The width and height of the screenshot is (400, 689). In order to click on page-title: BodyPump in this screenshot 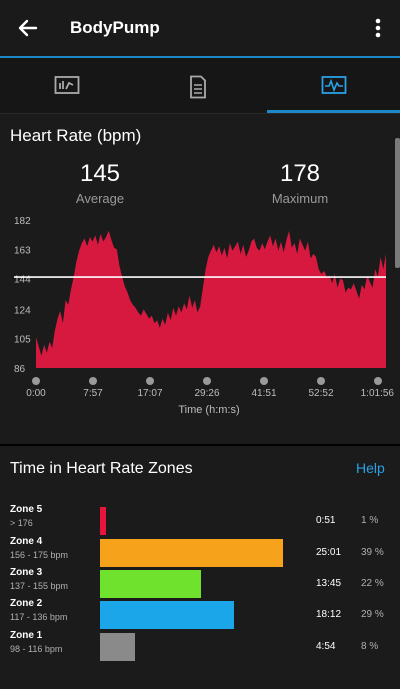, I will do `click(115, 28)`.